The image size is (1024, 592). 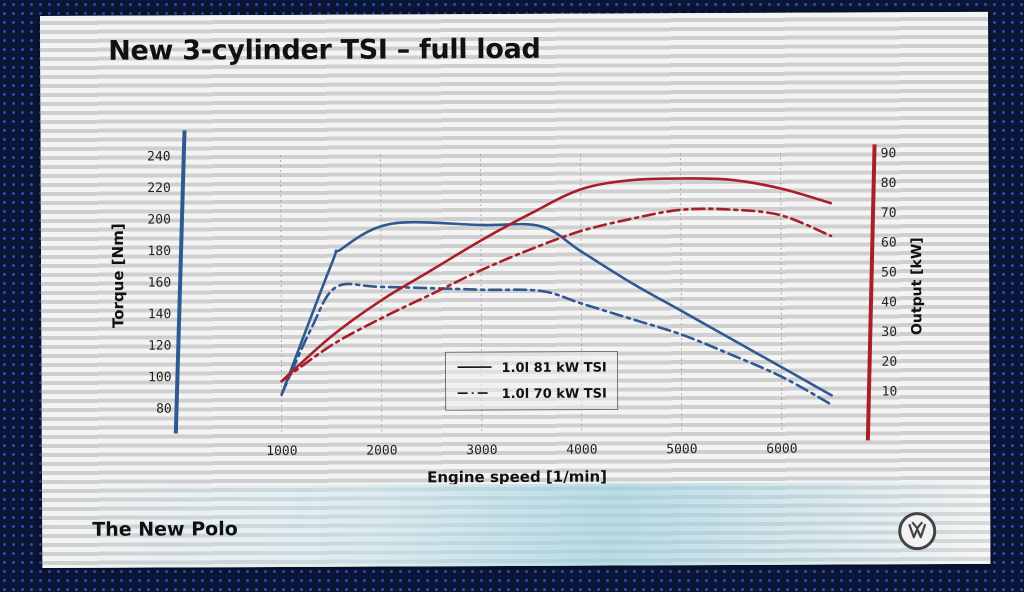 I want to click on x-tick-label-0: 1000, so click(x=281, y=451).